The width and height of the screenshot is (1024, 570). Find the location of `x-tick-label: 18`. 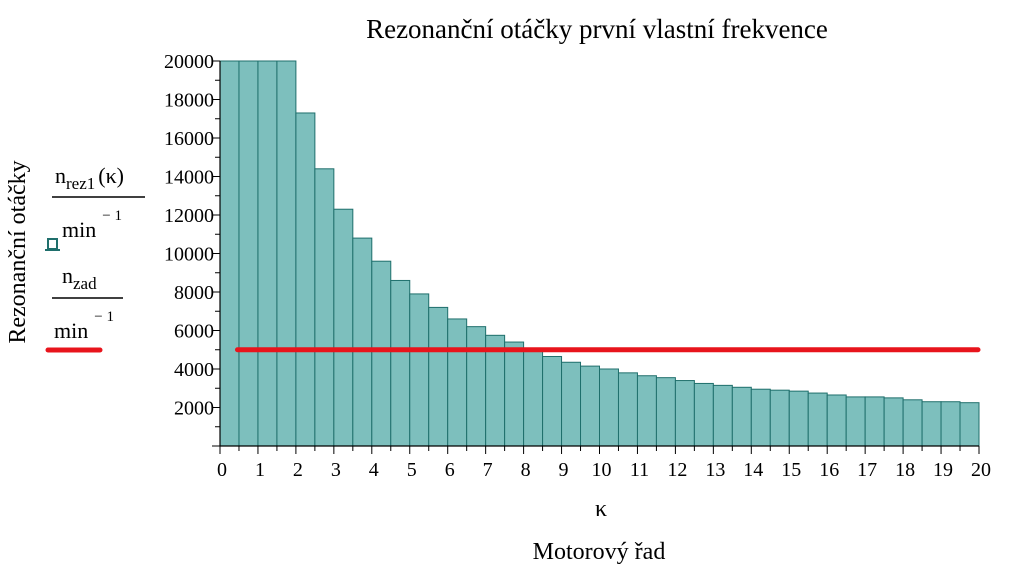

x-tick-label: 18 is located at coordinates (905, 470).